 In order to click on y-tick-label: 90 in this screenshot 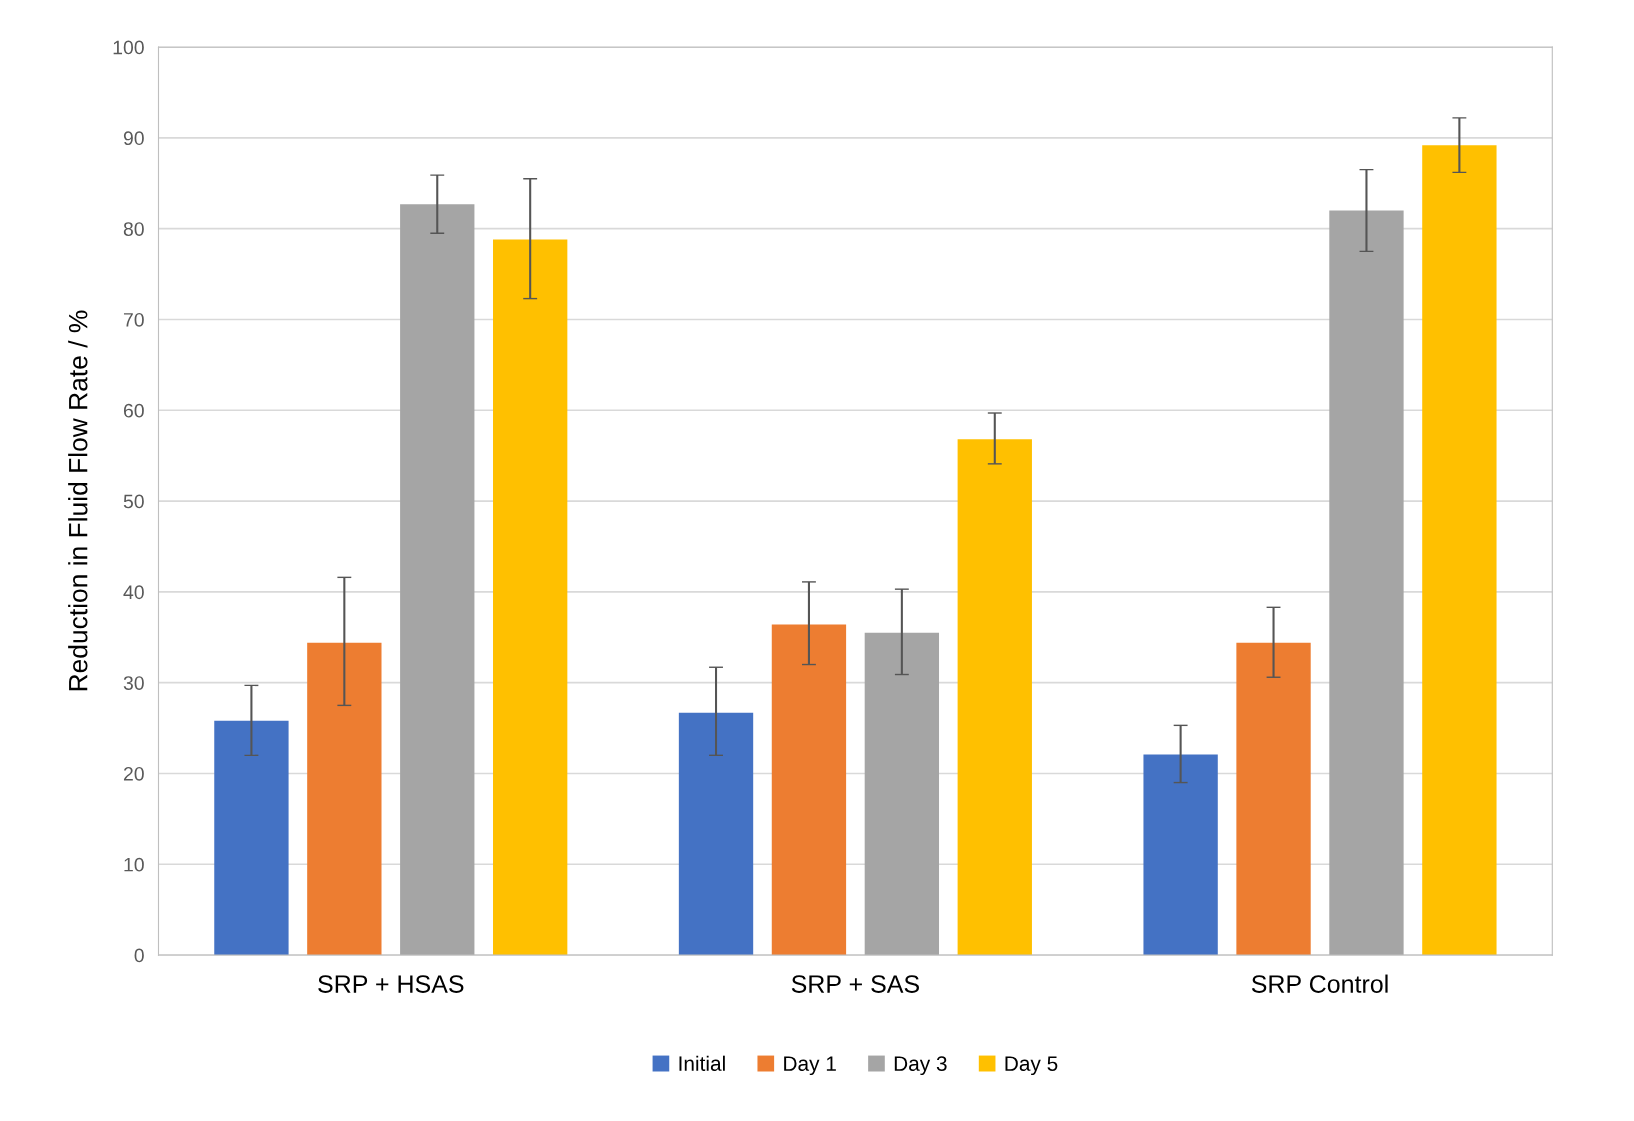, I will do `click(133, 138)`.